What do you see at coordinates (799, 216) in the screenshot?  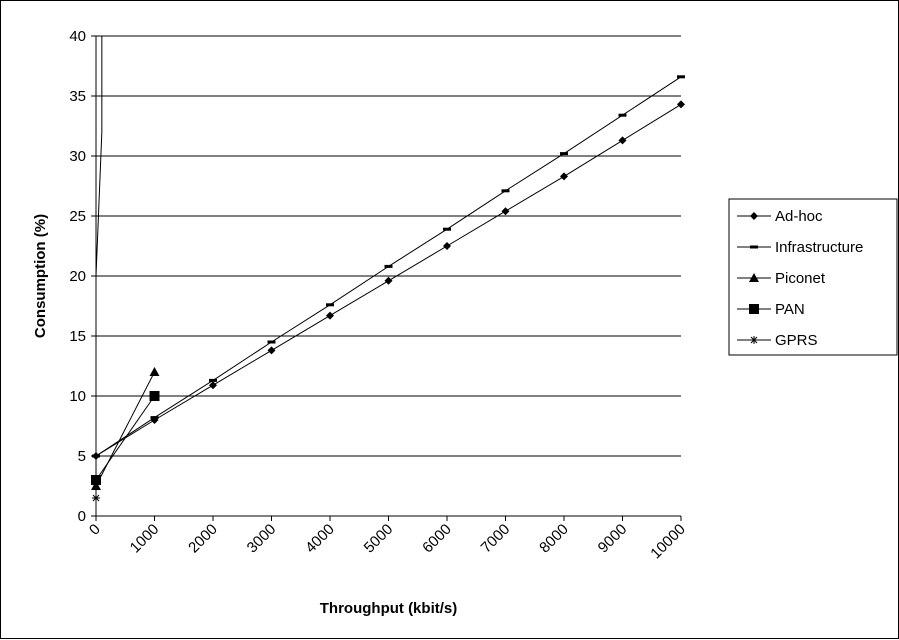 I see `legend-label: Ad-hoc` at bounding box center [799, 216].